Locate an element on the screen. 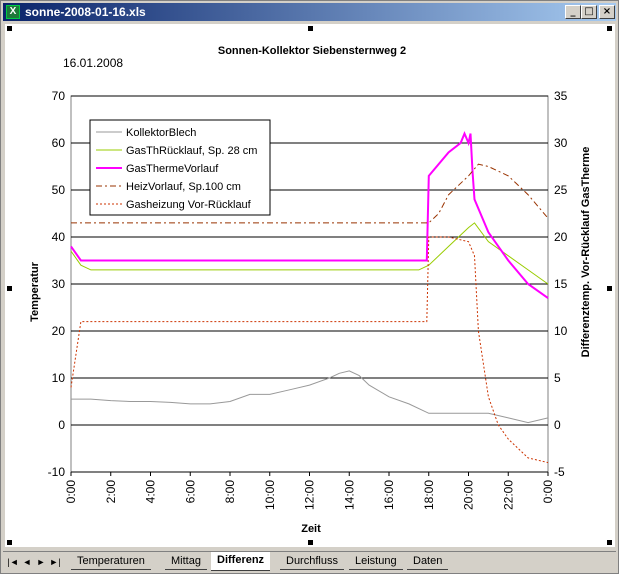 The image size is (619, 574). y2-tick-label: 0 is located at coordinates (557, 425).